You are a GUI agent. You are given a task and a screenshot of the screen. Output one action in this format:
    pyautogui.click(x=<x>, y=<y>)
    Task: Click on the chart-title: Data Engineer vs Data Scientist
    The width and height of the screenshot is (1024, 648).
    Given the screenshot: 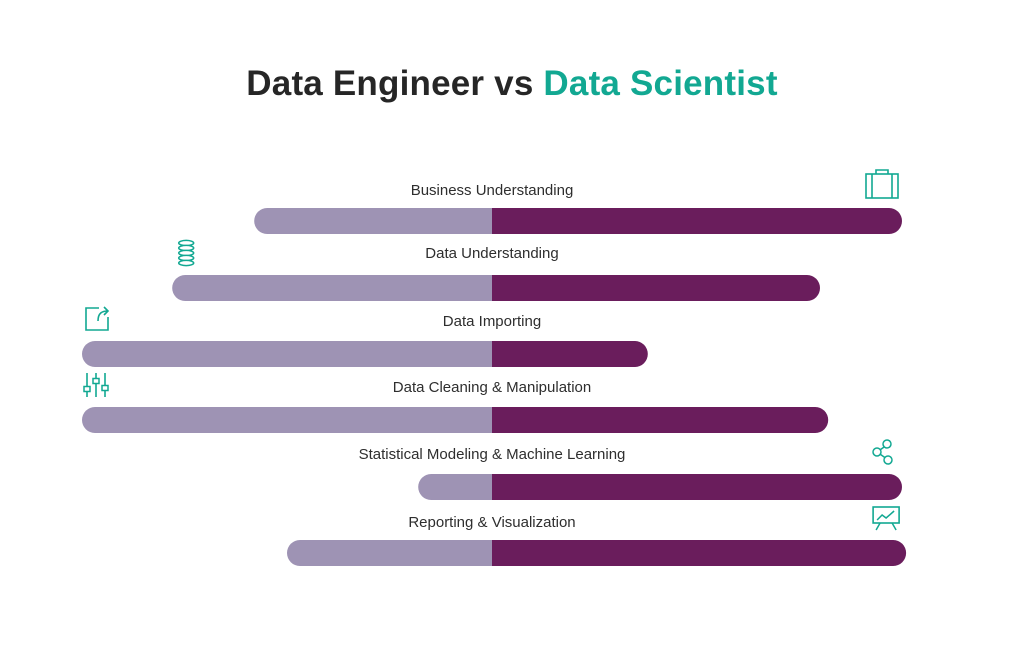 What is the action you would take?
    pyautogui.click(x=512, y=84)
    